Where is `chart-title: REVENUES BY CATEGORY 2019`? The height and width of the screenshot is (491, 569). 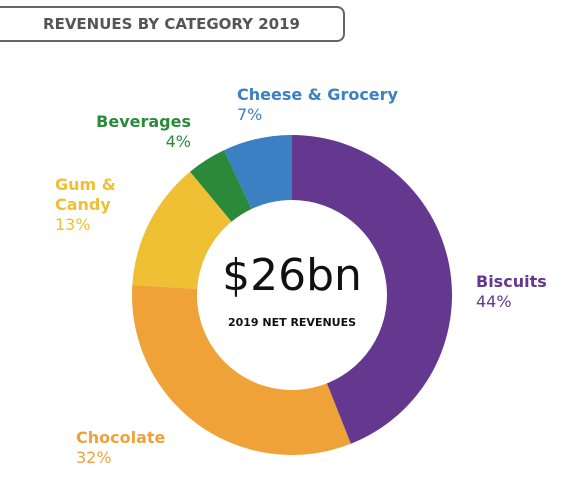
chart-title: REVENUES BY CATEGORY 2019 is located at coordinates (172, 24).